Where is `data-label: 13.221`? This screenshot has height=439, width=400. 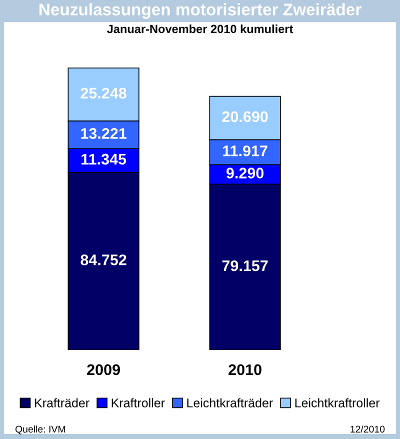
data-label: 13.221 is located at coordinates (103, 133).